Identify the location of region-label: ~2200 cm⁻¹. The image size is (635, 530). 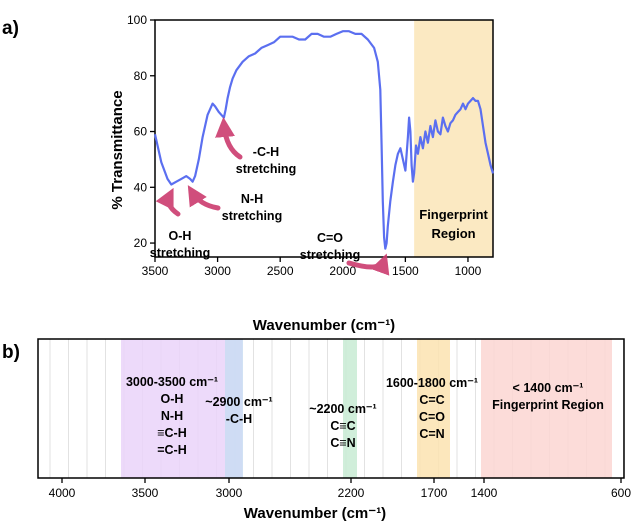
(342, 409).